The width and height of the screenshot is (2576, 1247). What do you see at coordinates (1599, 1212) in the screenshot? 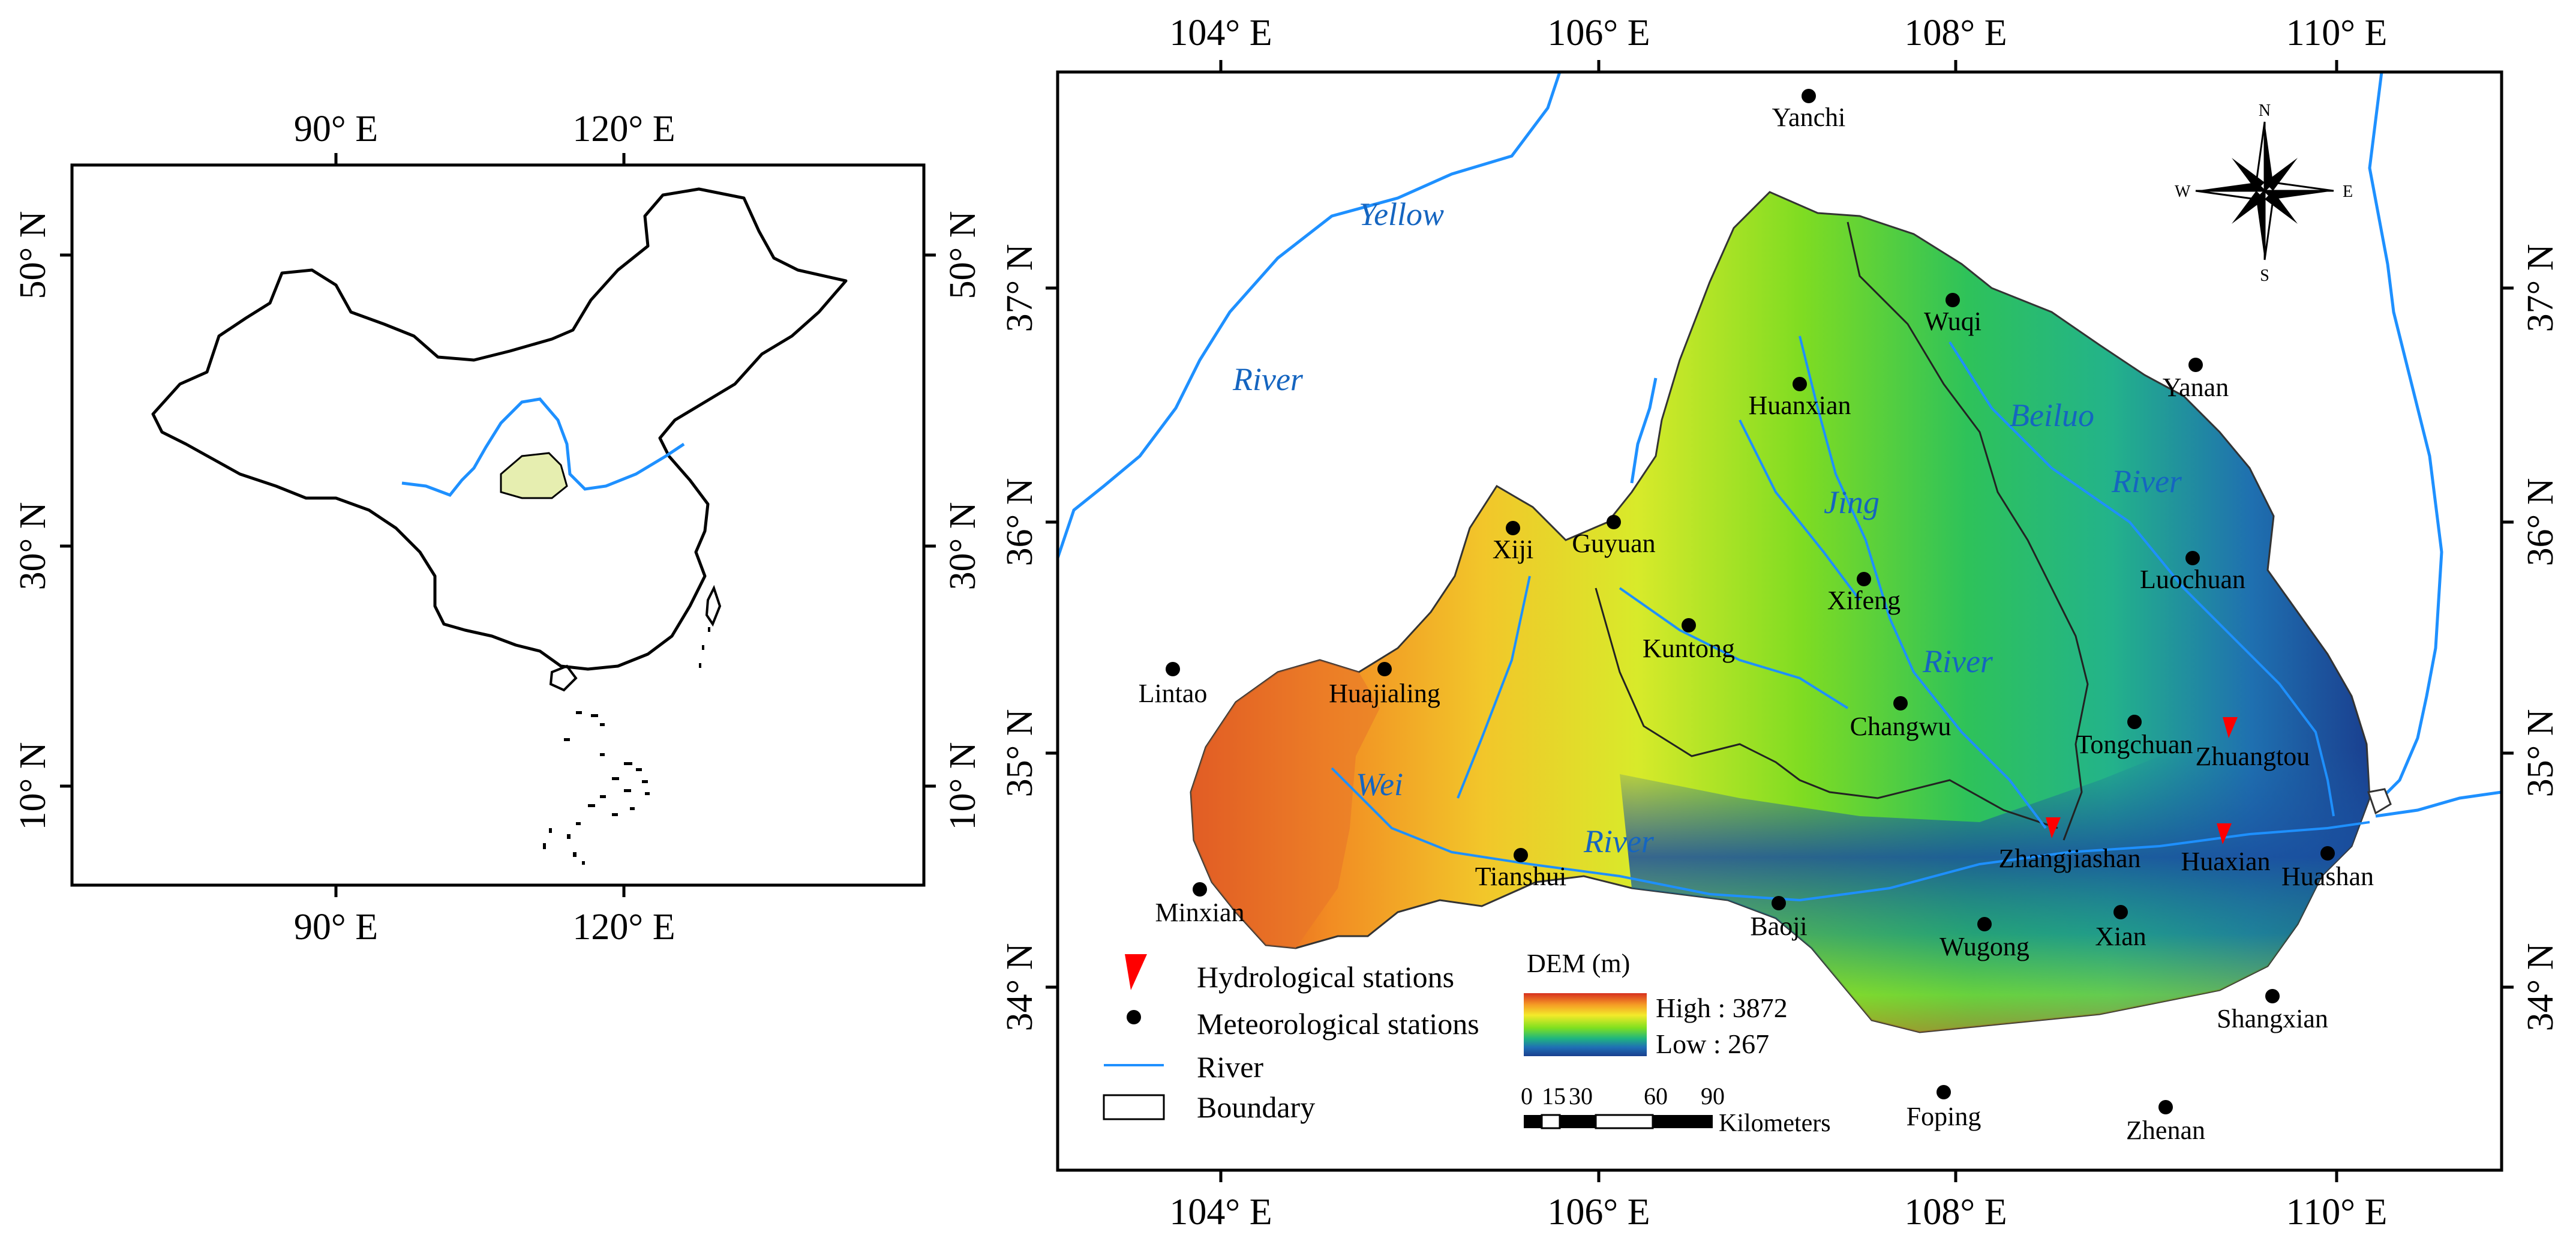
I see `main-lon-bottom-106: 106° E` at bounding box center [1599, 1212].